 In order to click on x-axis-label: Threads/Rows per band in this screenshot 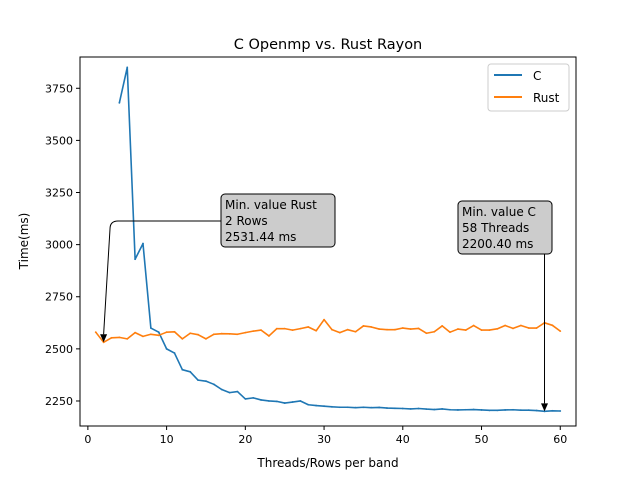, I will do `click(327, 463)`.